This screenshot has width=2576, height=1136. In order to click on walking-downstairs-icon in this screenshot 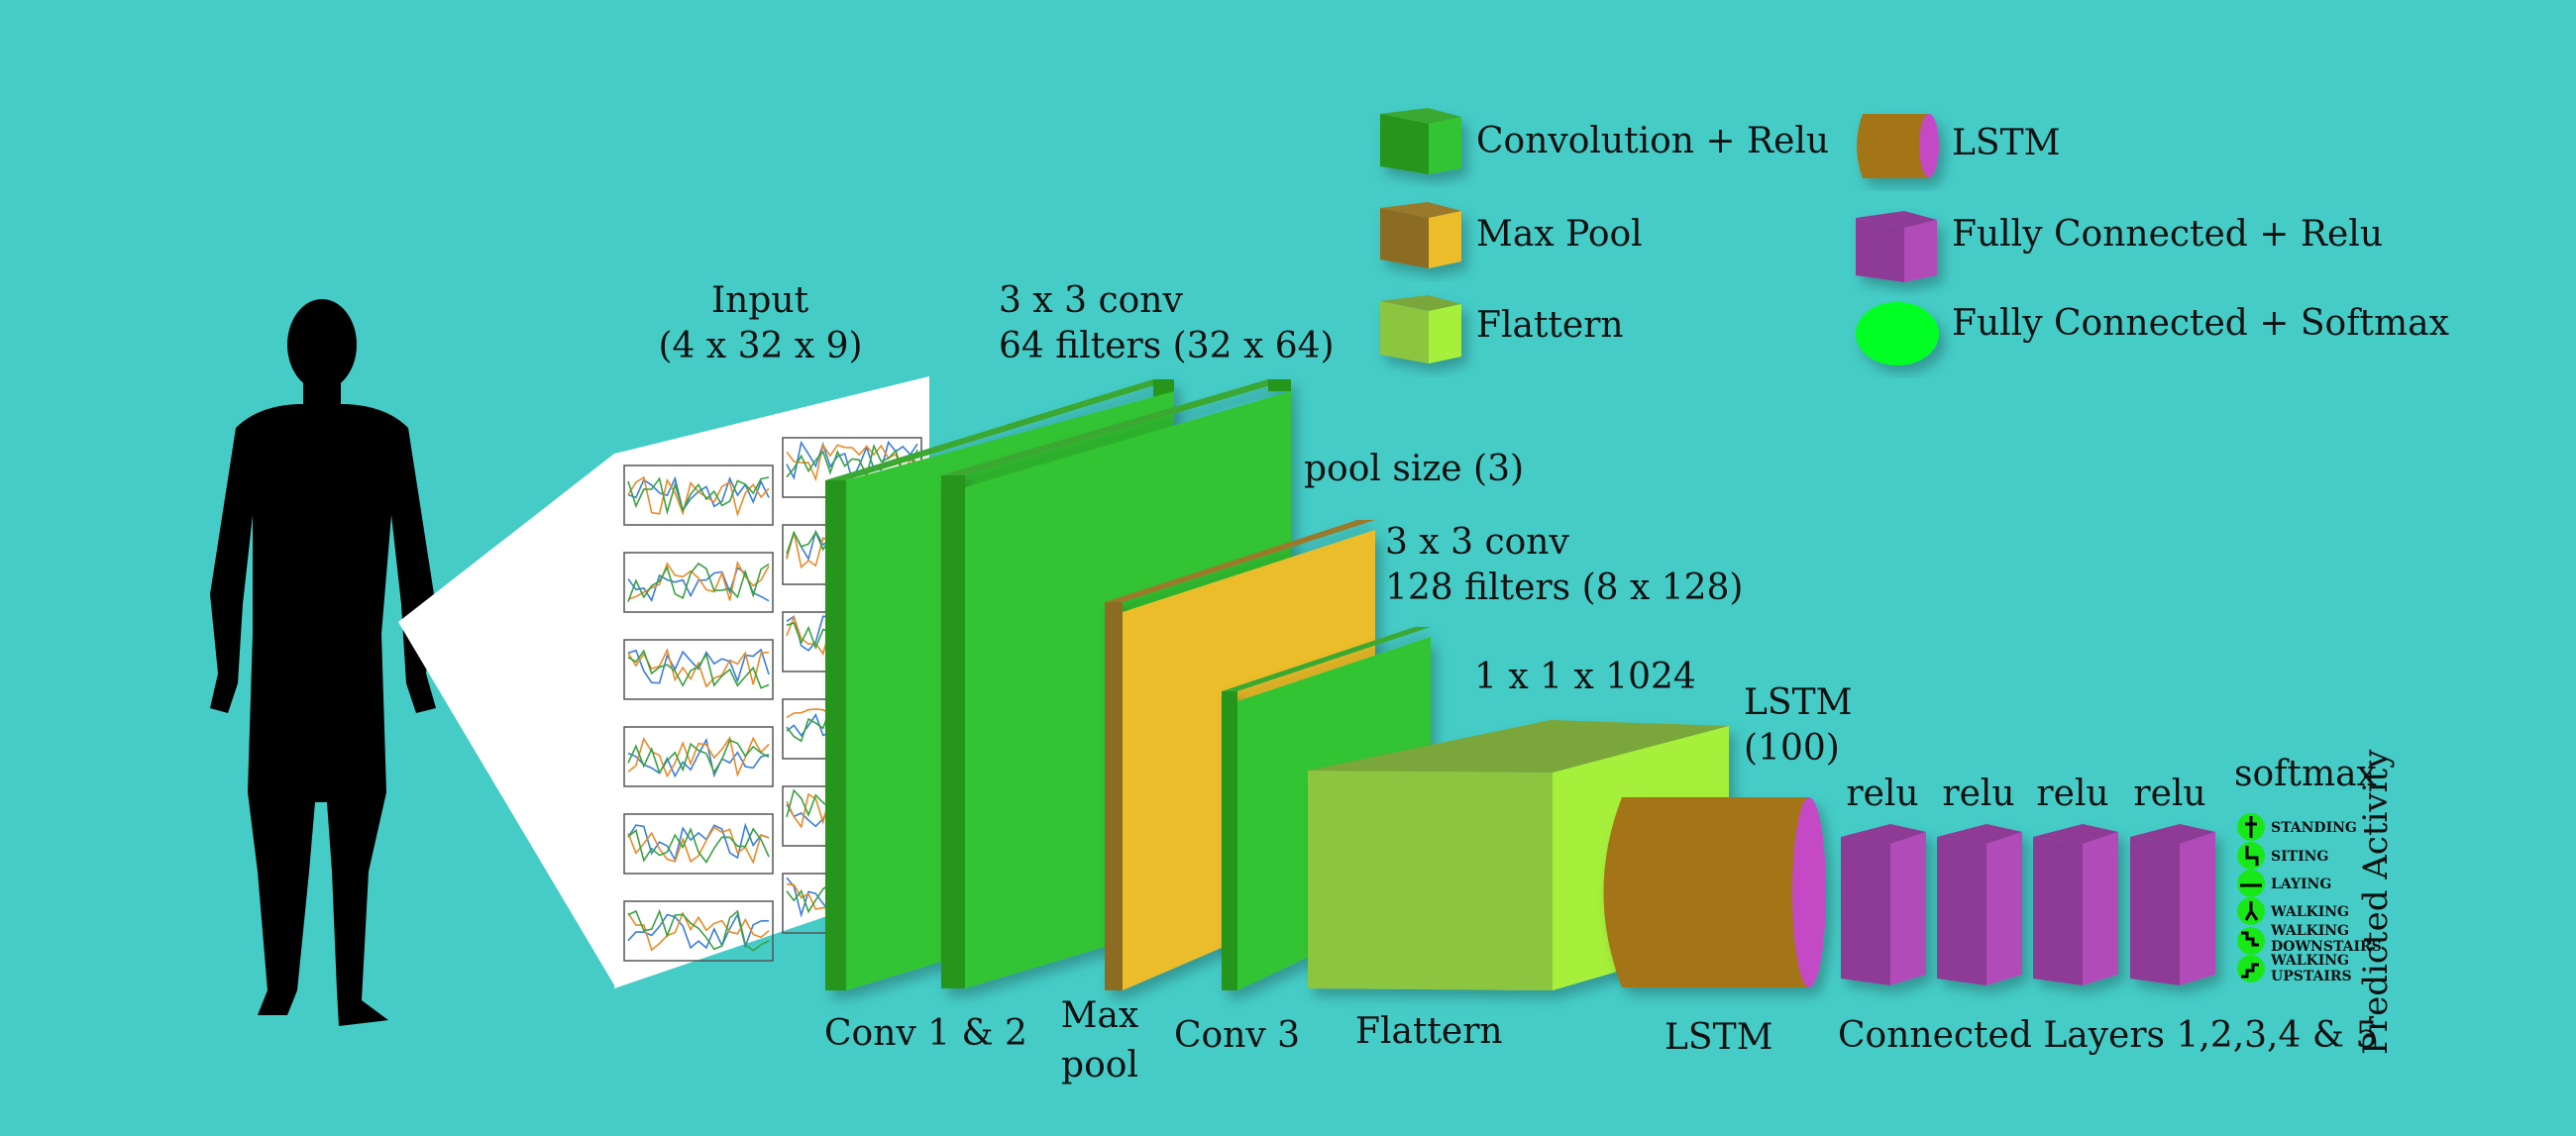, I will do `click(2251, 941)`.